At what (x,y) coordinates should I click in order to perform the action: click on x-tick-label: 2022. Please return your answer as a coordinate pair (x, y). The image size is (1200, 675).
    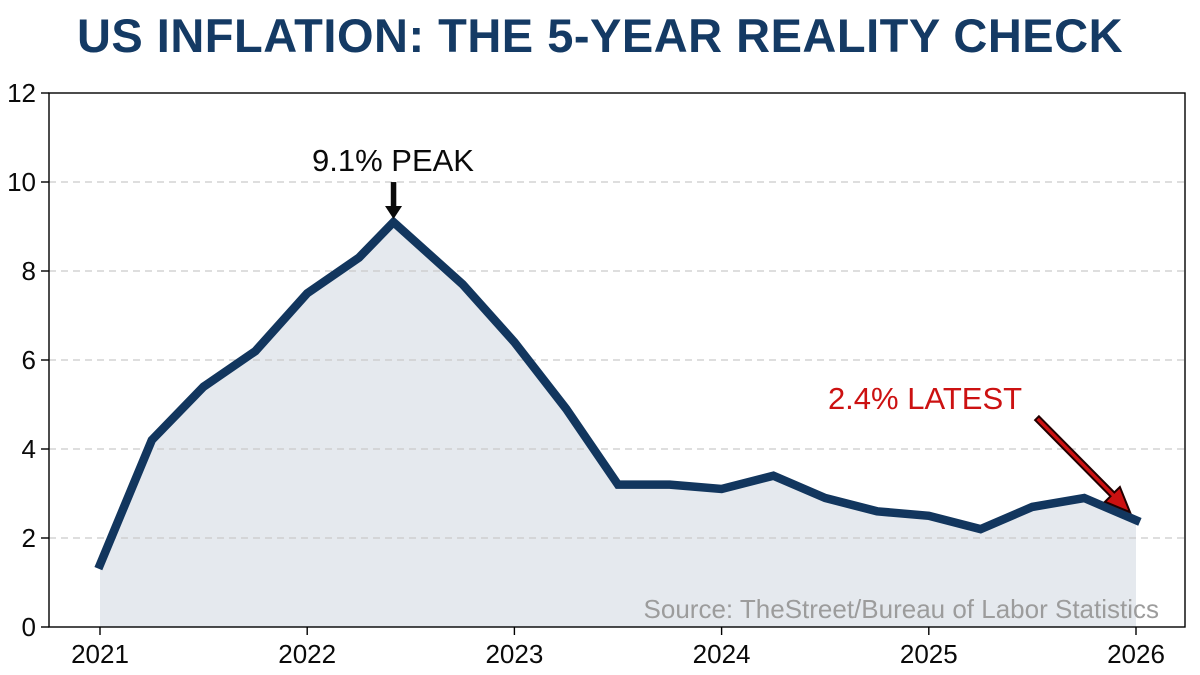
    Looking at the image, I should click on (307, 654).